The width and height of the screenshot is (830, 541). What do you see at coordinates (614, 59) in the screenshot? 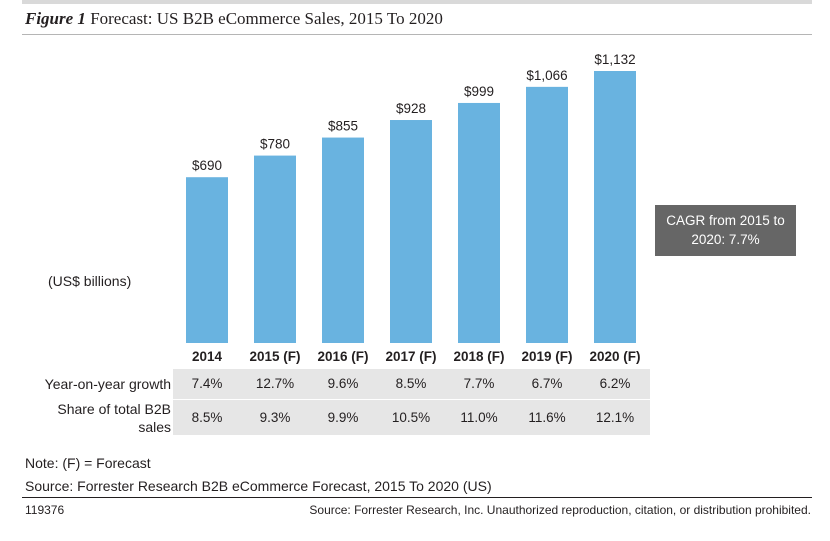
I see `data-label: $1,132` at bounding box center [614, 59].